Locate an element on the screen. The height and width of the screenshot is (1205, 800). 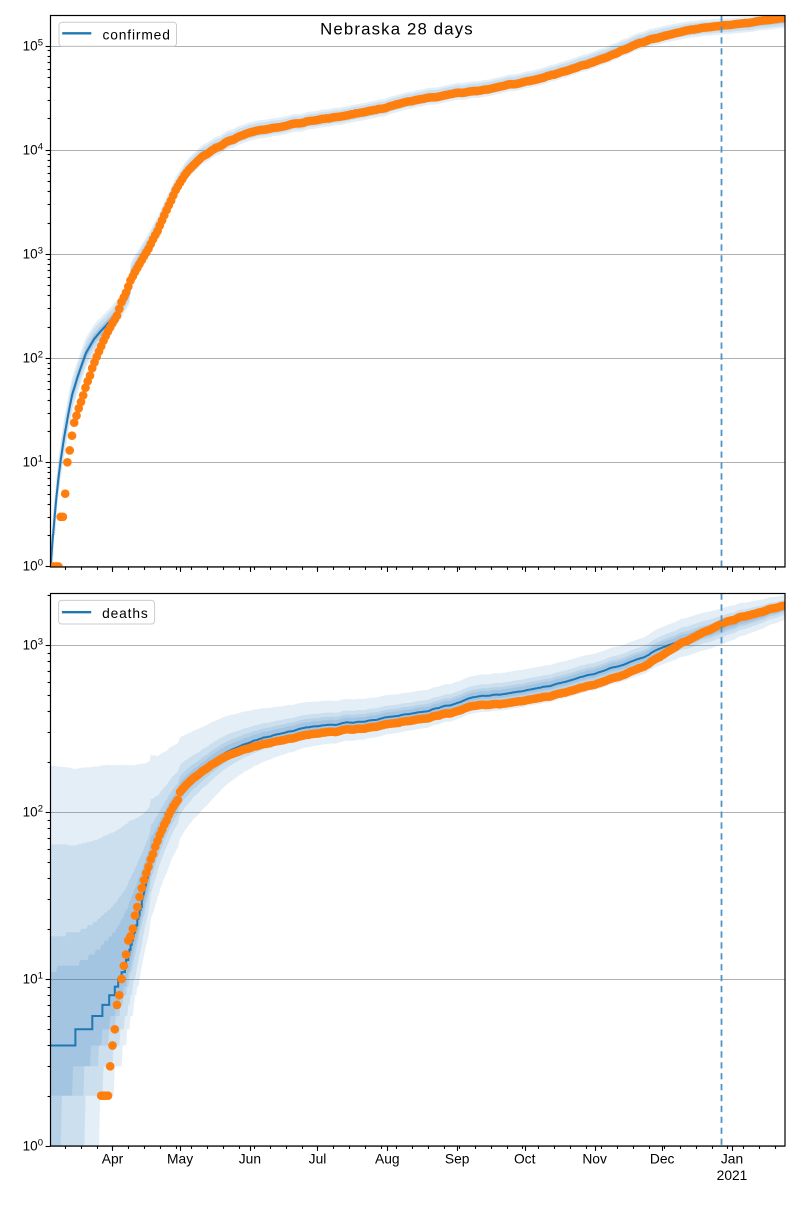
svg-text: Aug is located at coordinates (387, 1159).